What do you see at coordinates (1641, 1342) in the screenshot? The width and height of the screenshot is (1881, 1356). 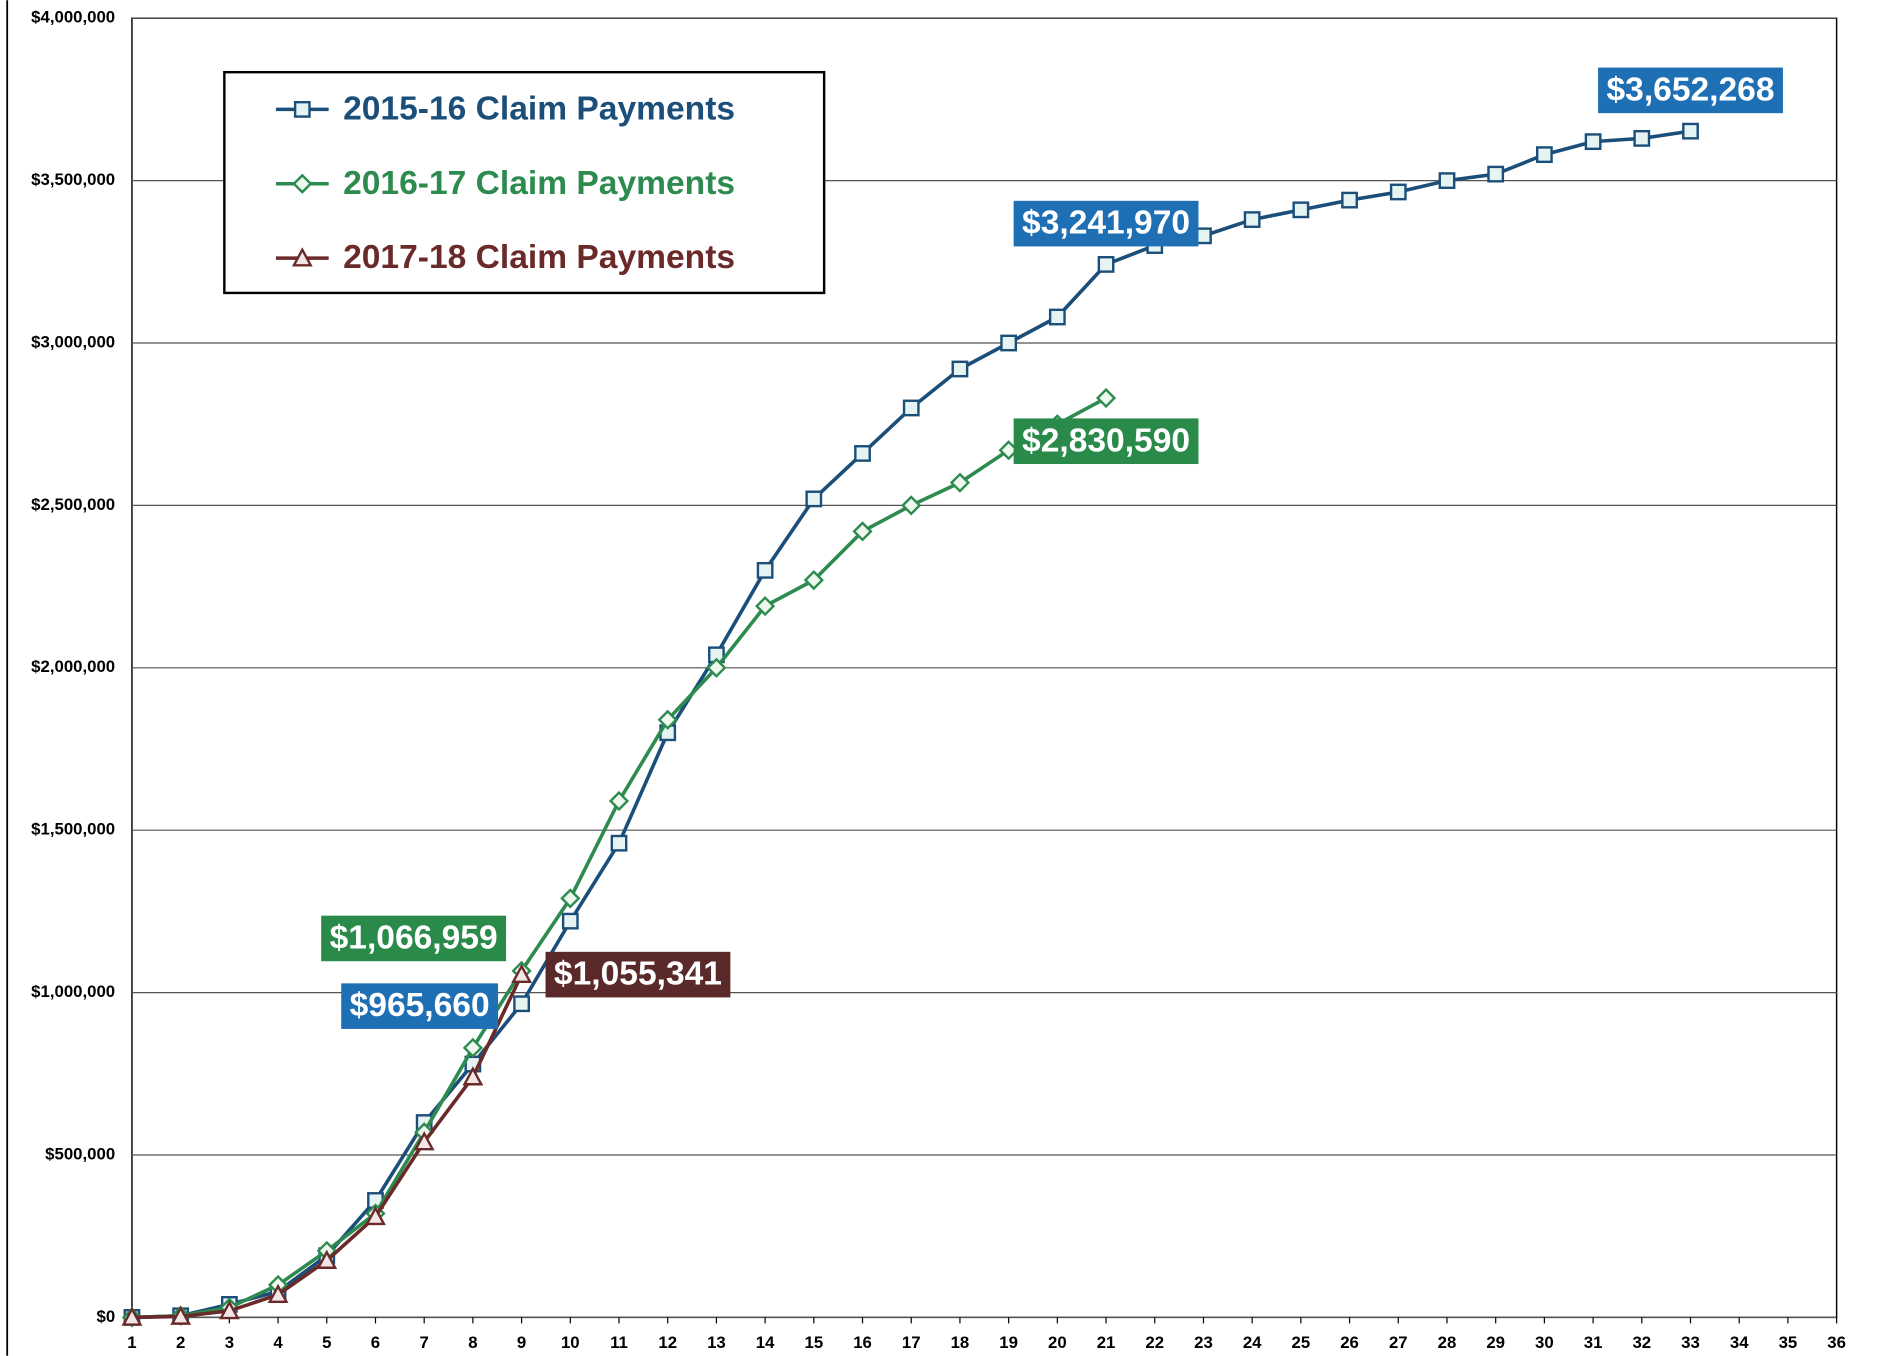 I see `x-tick-label: 32` at bounding box center [1641, 1342].